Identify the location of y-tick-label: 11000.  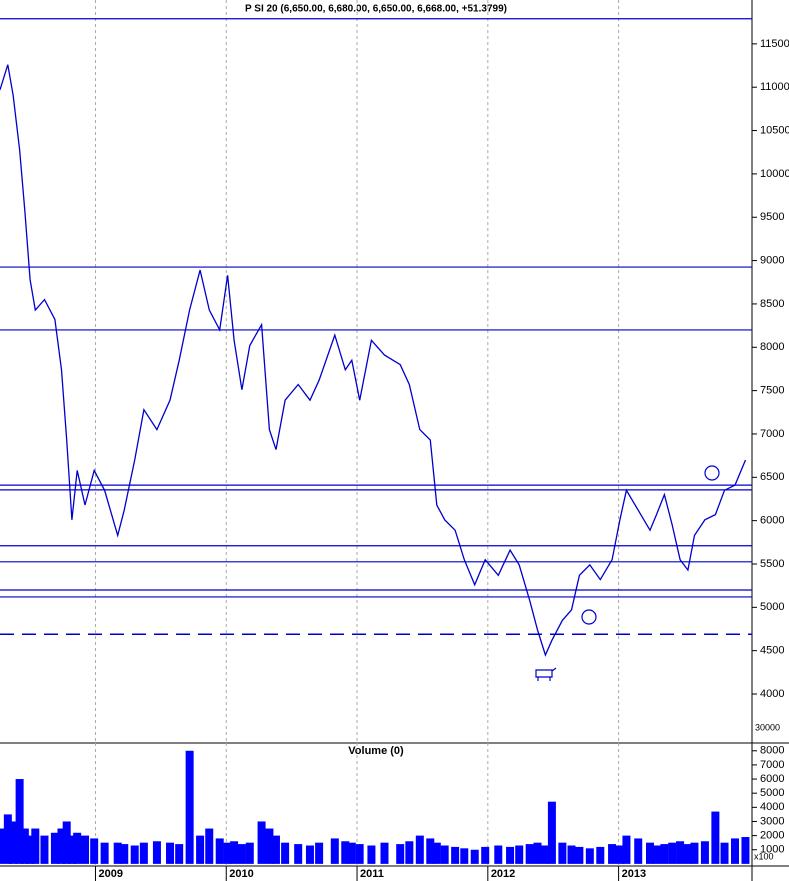
(774, 87).